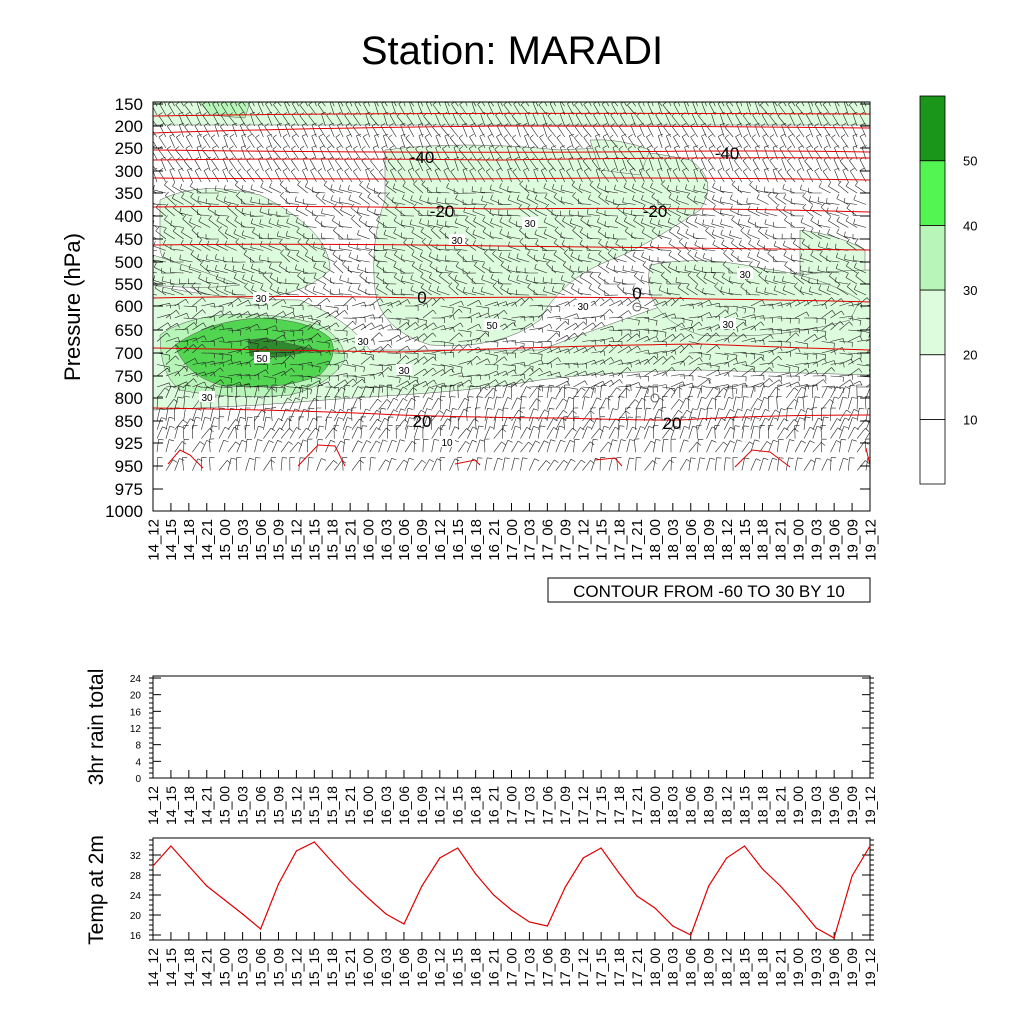 The width and height of the screenshot is (1024, 1024). Describe the element at coordinates (421, 297) in the screenshot. I see `temperature-contour-label: 0` at that location.